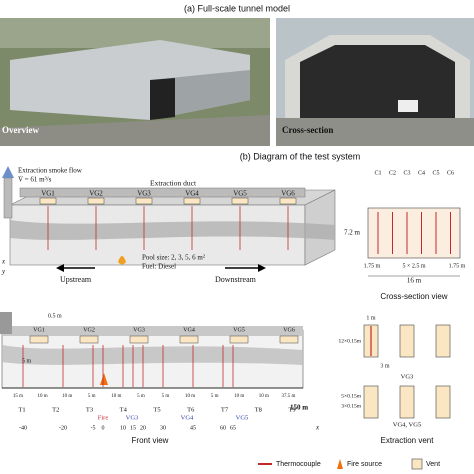 The height and width of the screenshot is (474, 474). What do you see at coordinates (143, 428) in the screenshot?
I see `position-label: 20` at bounding box center [143, 428].